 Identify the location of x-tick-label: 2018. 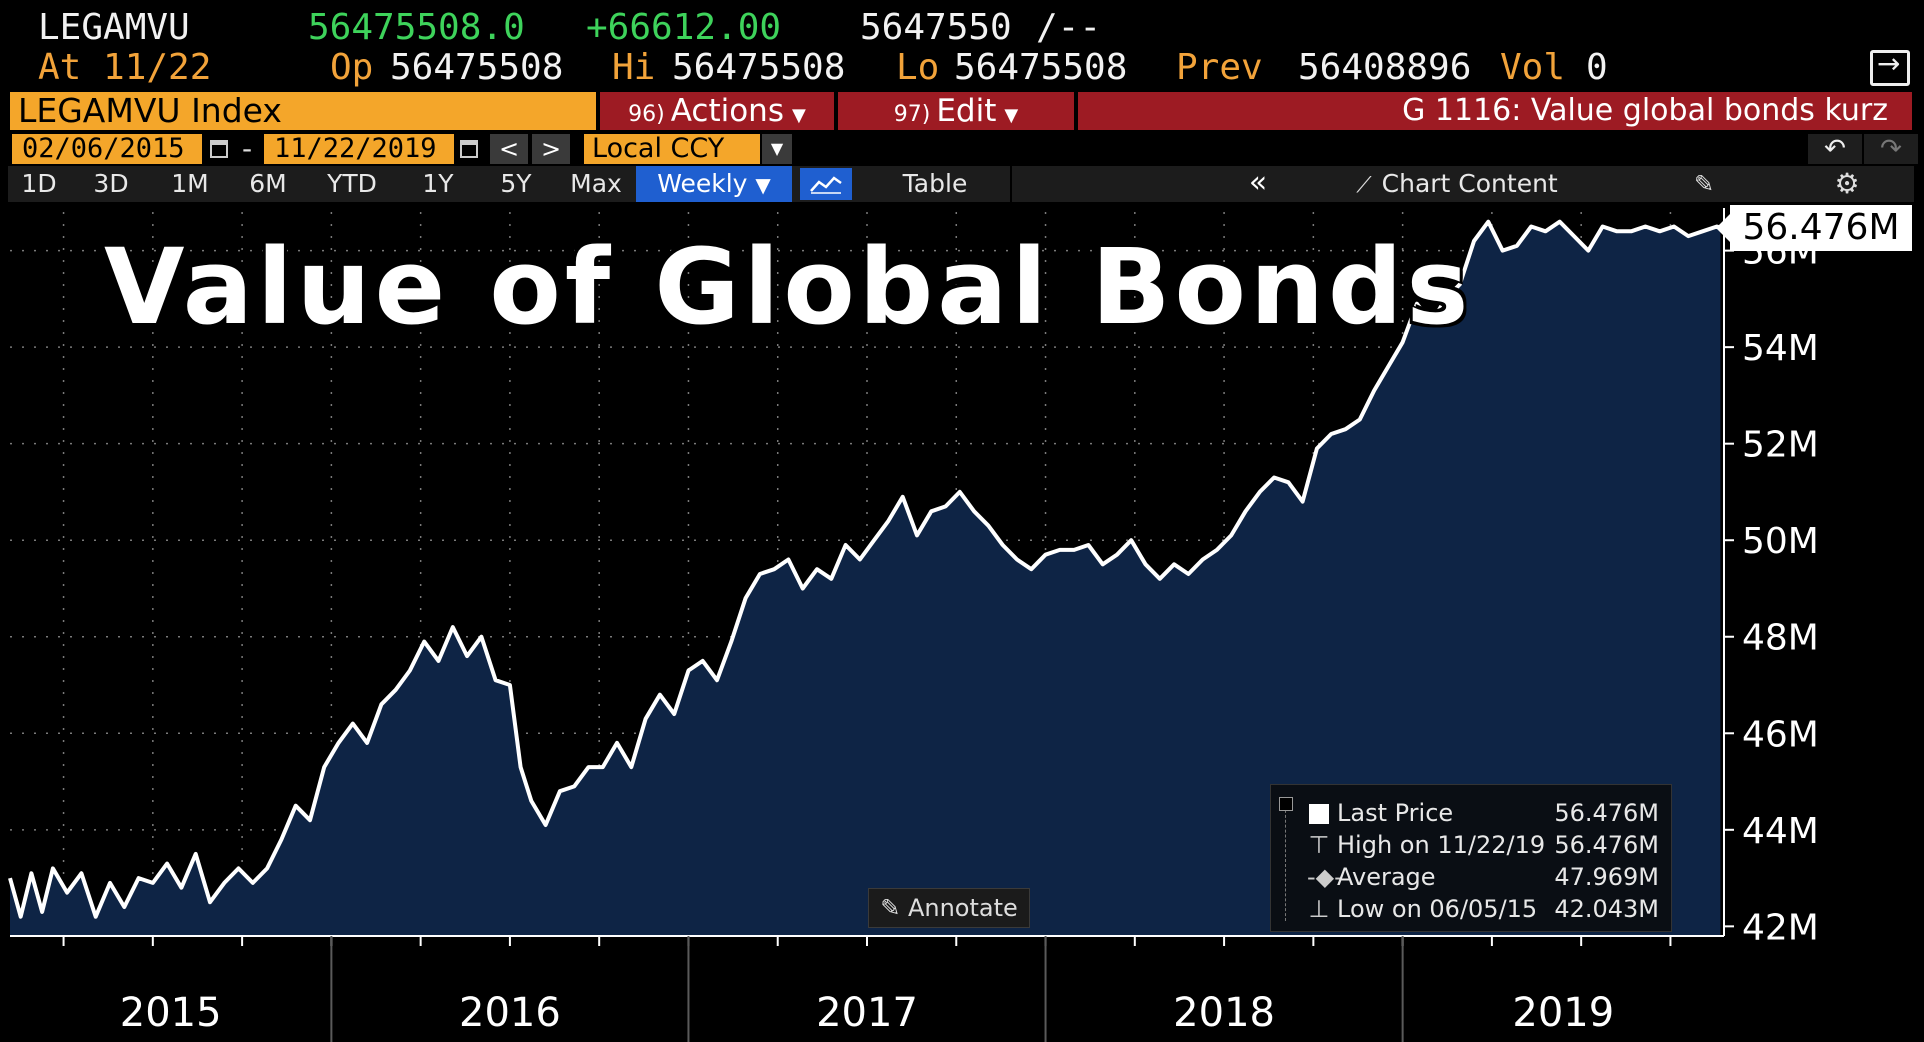
(1224, 1013).